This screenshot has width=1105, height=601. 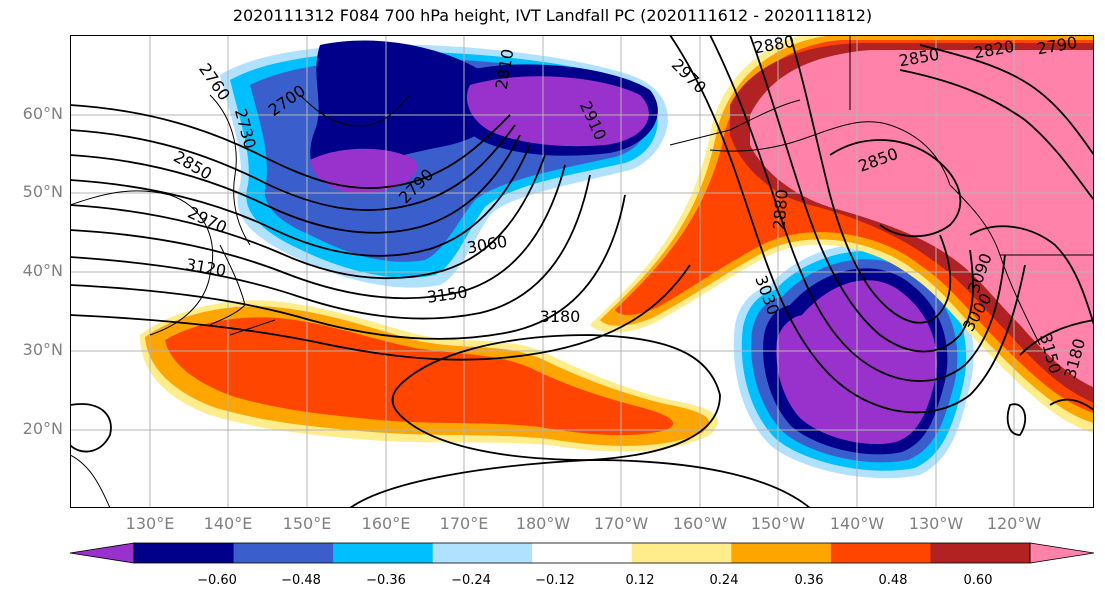 What do you see at coordinates (543, 523) in the screenshot?
I see `lon-label: 180°W` at bounding box center [543, 523].